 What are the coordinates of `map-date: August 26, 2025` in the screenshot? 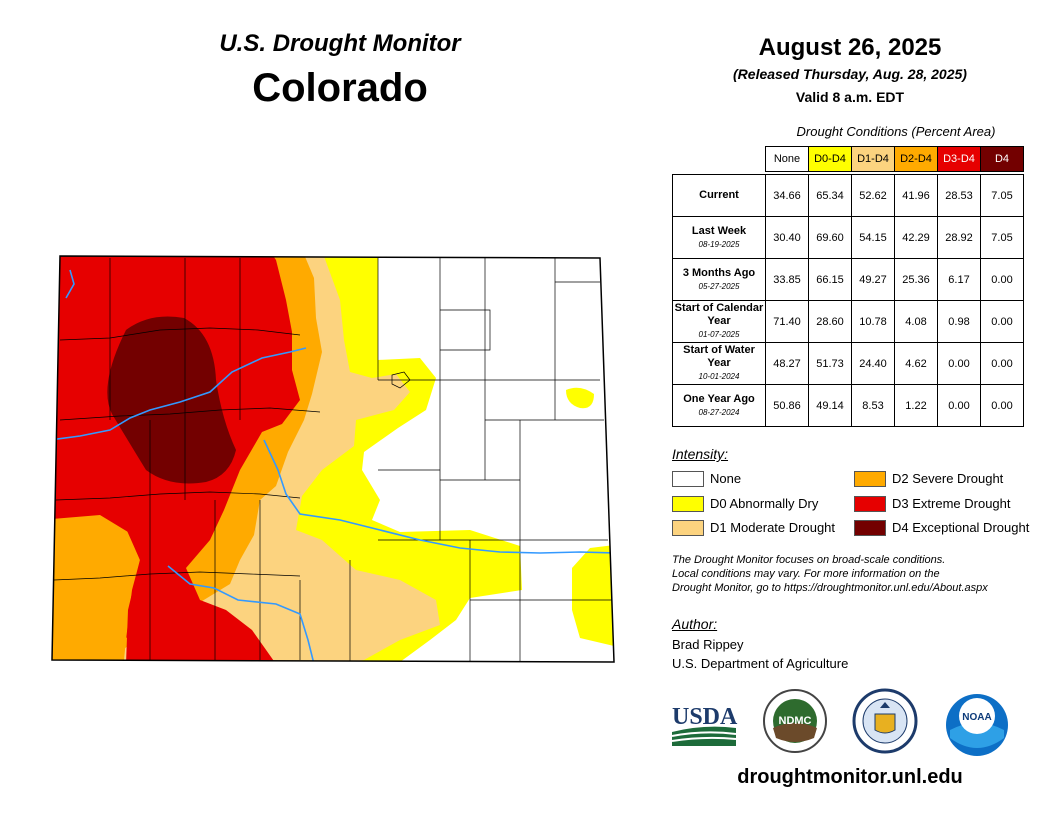 It's located at (850, 47).